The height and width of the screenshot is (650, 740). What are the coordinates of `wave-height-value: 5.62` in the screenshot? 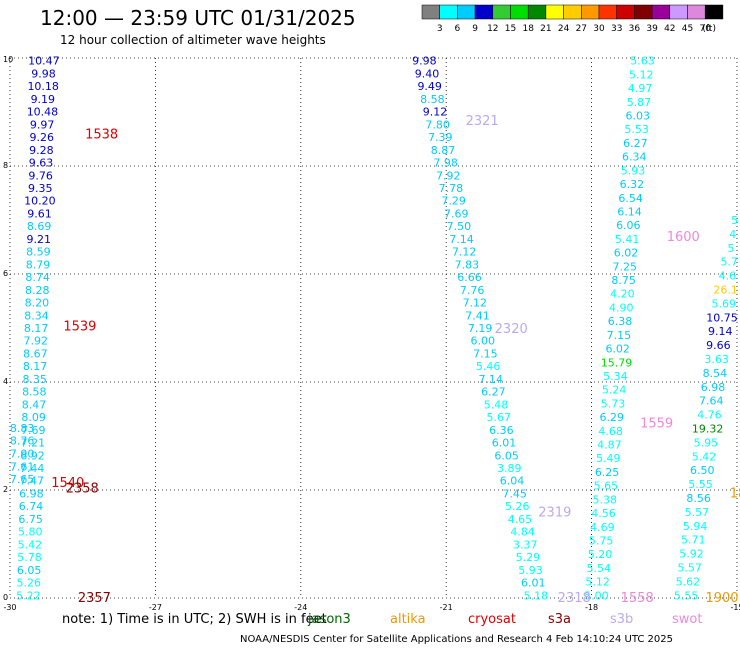 It's located at (688, 581).